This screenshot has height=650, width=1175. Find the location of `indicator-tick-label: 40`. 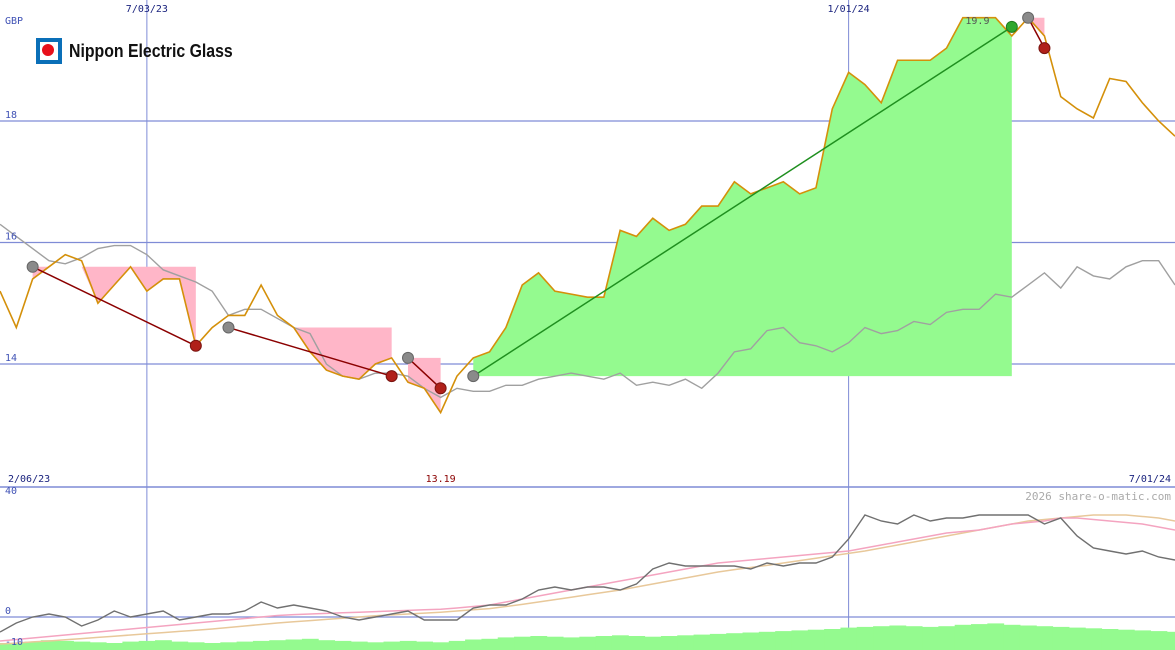

indicator-tick-label: 40 is located at coordinates (11, 491).